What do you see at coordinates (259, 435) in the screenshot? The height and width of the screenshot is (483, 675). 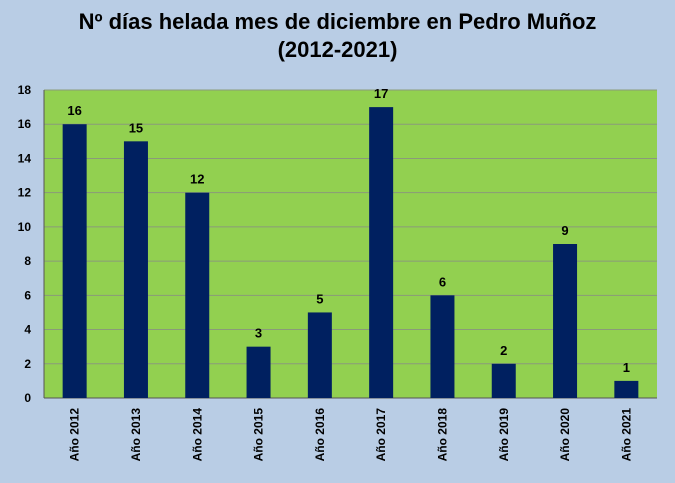 I see `x-category-label: Año 2015` at bounding box center [259, 435].